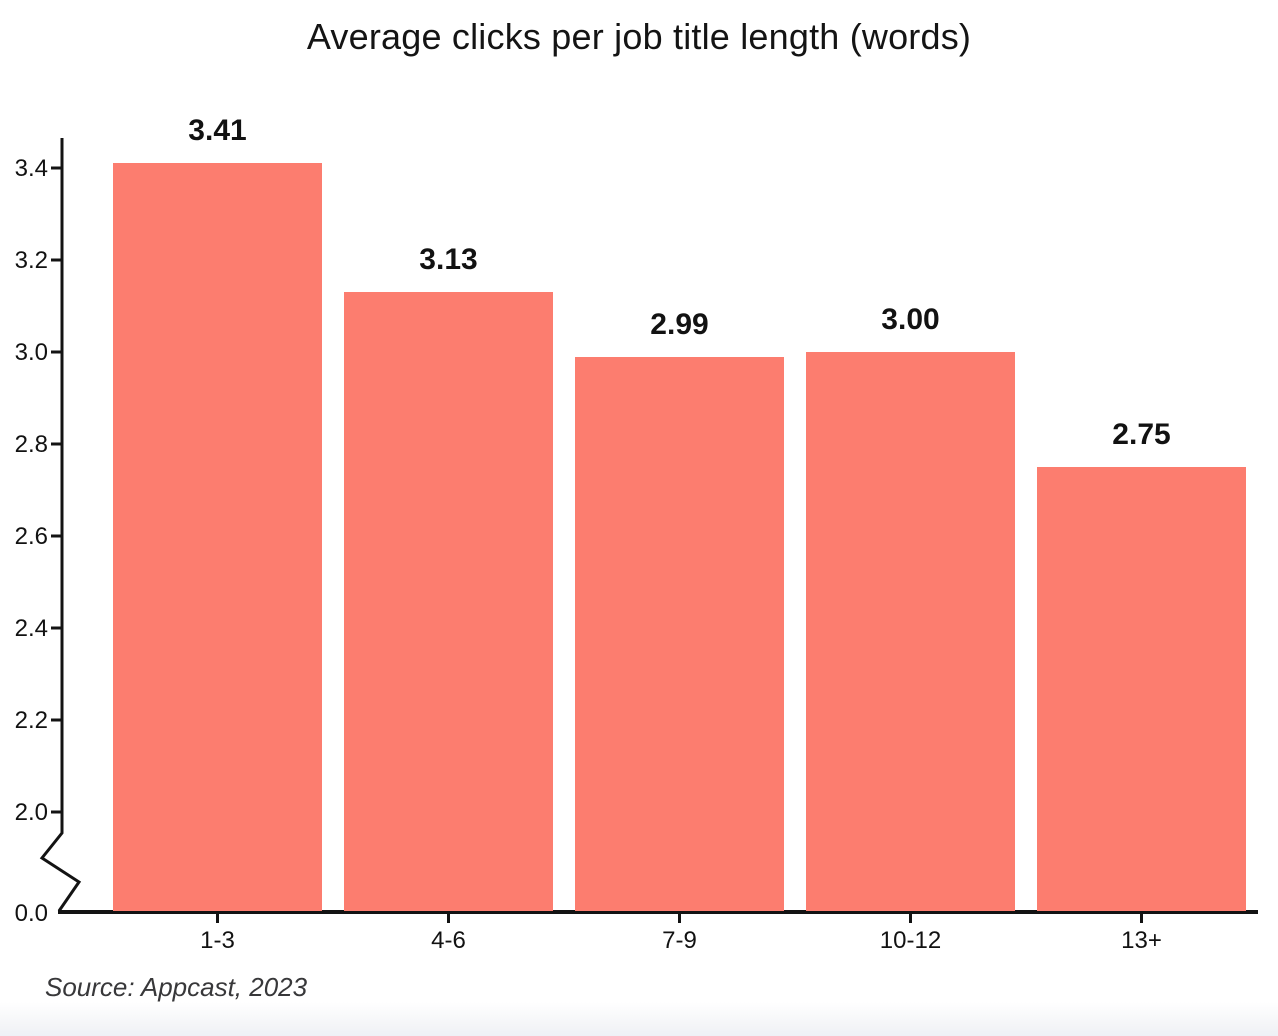  What do you see at coordinates (176, 987) in the screenshot?
I see `source-caption: Source: Appcast, 2023` at bounding box center [176, 987].